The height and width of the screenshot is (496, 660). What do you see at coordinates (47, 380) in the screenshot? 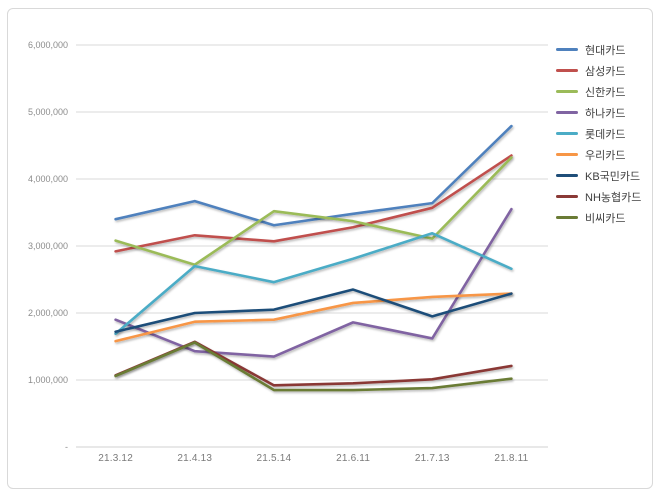
I see `y-tick-label: 1,000,000` at bounding box center [47, 380].